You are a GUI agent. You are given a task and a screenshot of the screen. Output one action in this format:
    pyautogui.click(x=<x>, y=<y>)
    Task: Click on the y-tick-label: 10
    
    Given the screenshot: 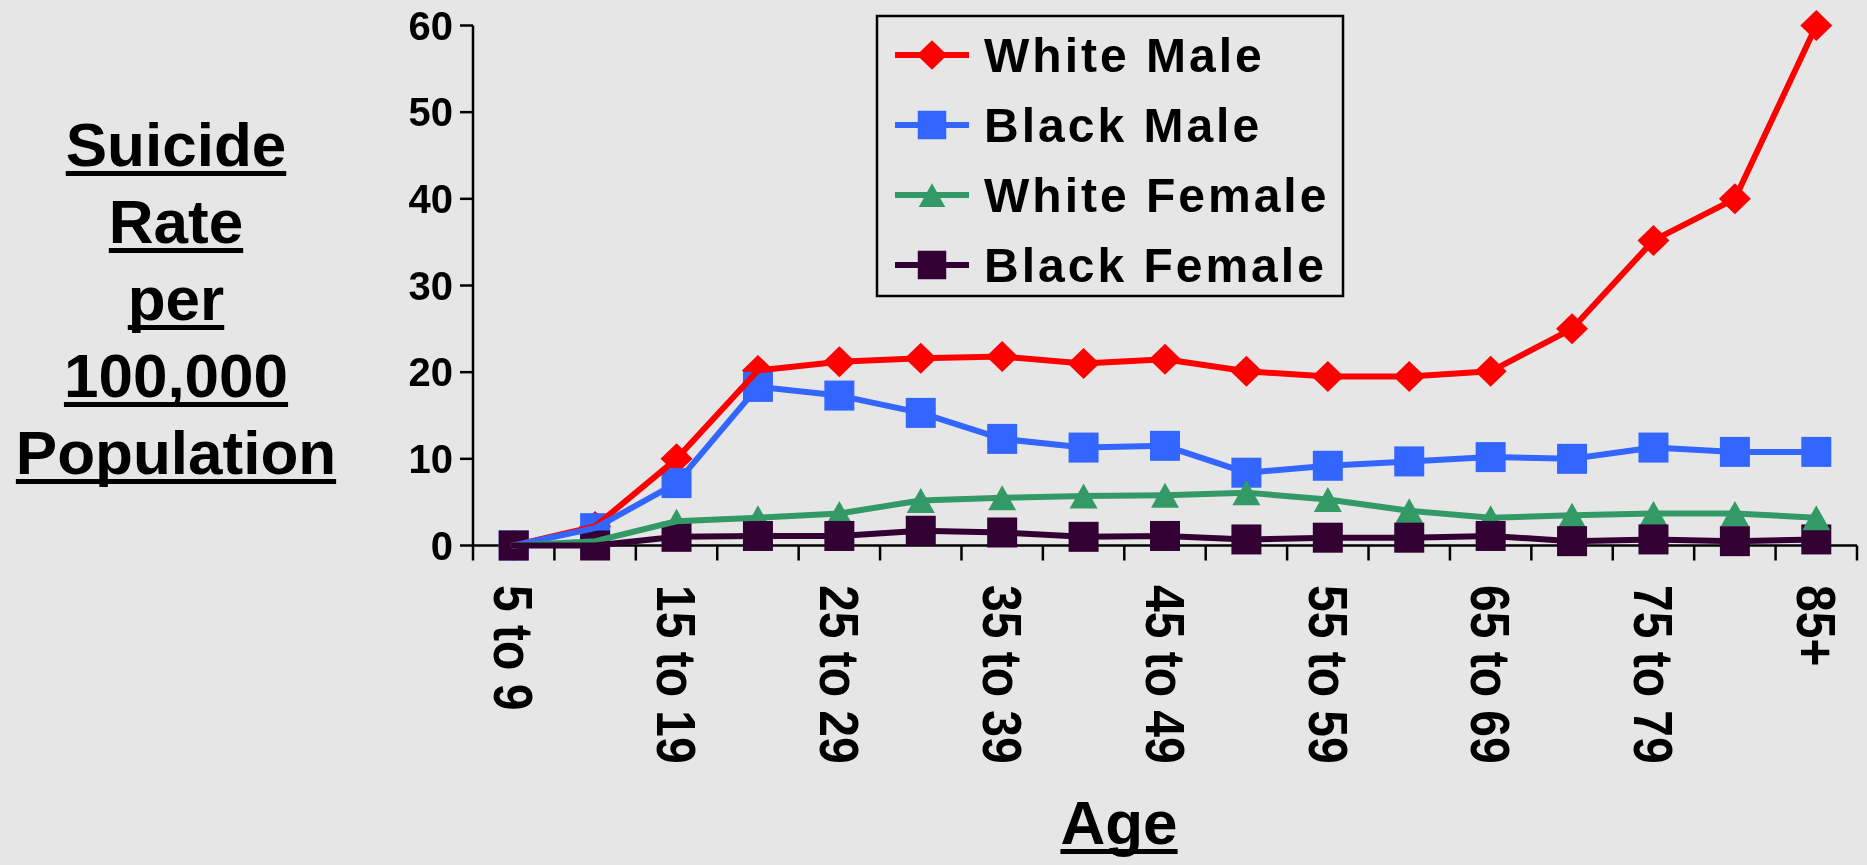 What is the action you would take?
    pyautogui.click(x=430, y=458)
    